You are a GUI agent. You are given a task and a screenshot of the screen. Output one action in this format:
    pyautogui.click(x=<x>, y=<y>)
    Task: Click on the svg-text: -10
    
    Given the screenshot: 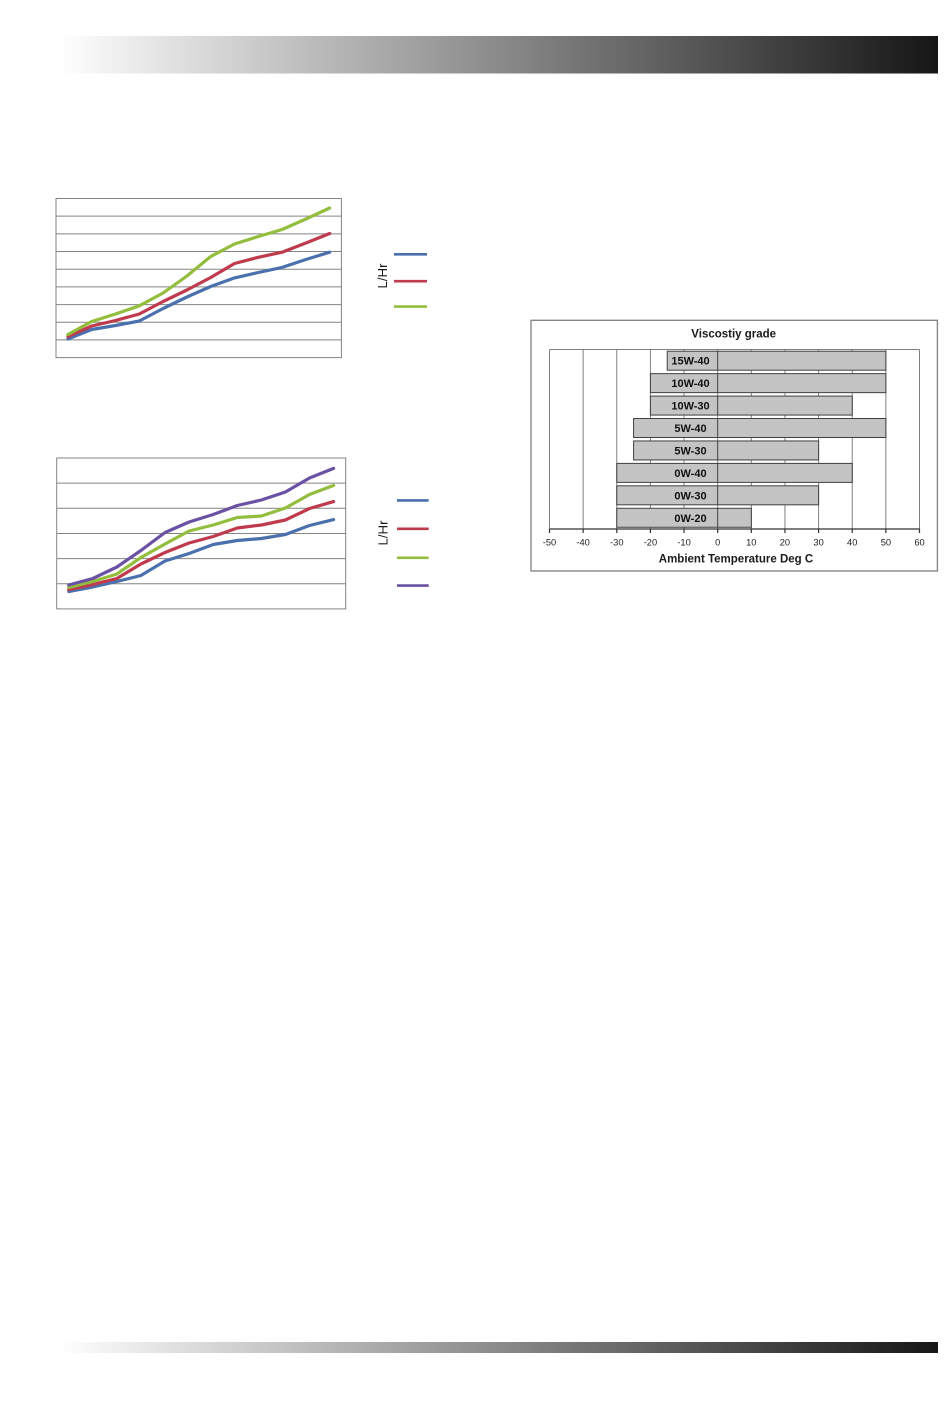 What is the action you would take?
    pyautogui.click(x=683, y=543)
    